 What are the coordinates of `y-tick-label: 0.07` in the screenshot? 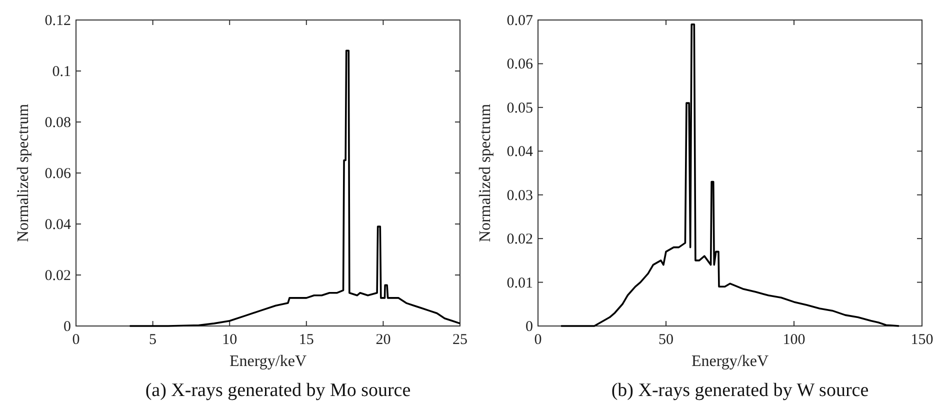 It's located at (520, 21).